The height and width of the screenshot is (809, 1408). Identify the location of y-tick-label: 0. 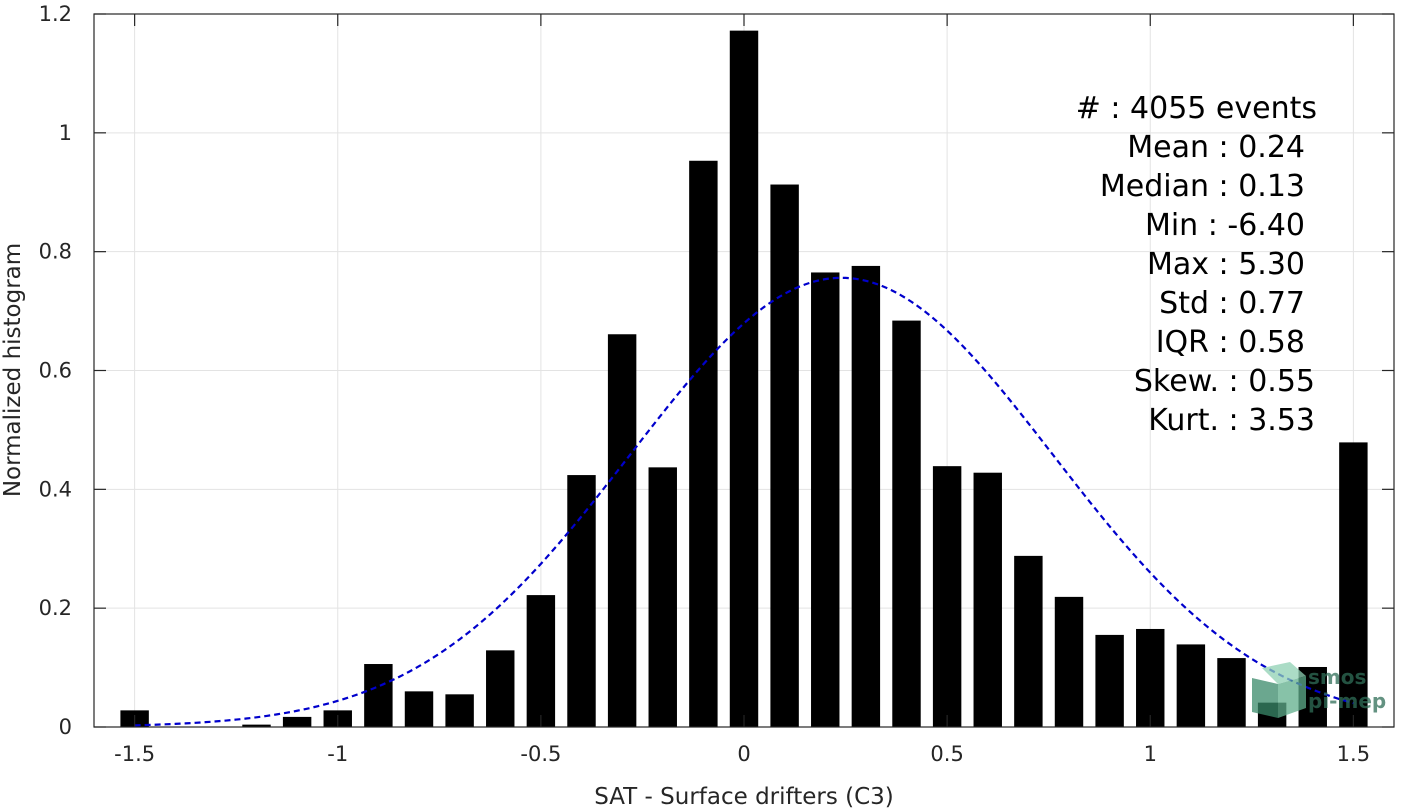
(65, 727).